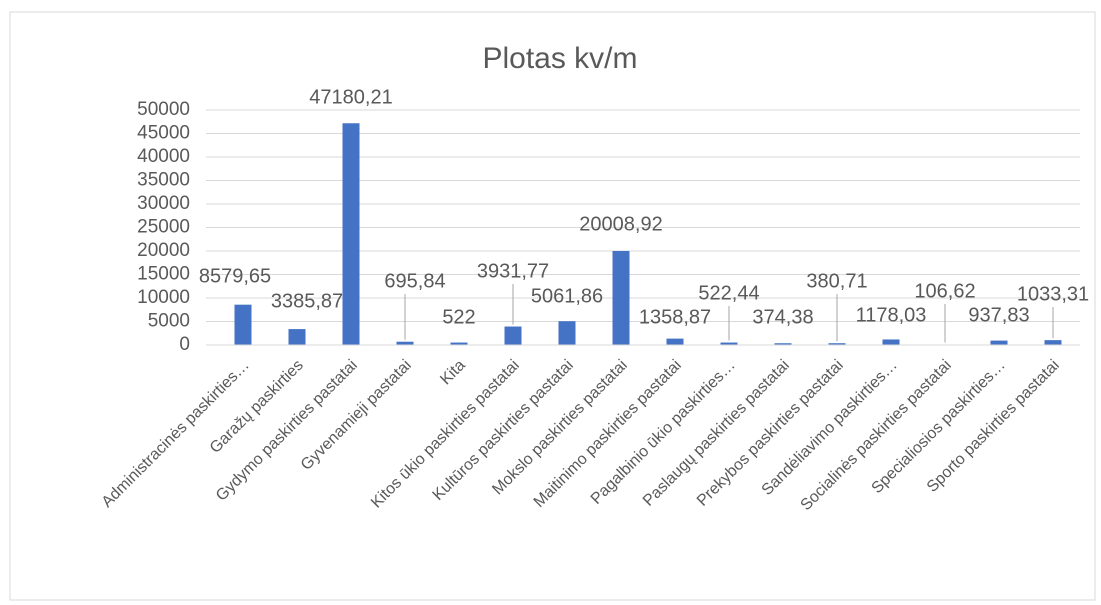  I want to click on y-tick-label: 5000, so click(169, 321).